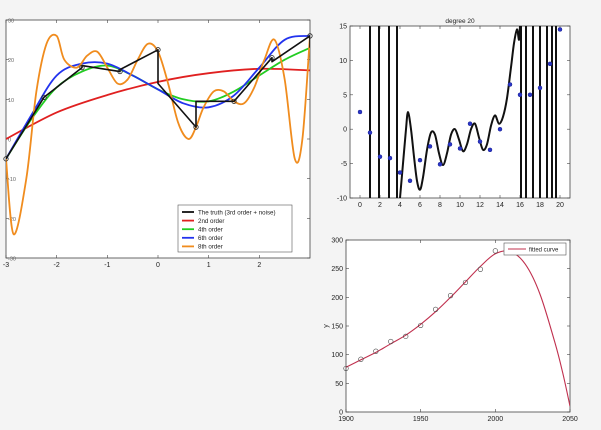 The width and height of the screenshot is (601, 430). I want to click on x-tick-label: 12, so click(480, 205).